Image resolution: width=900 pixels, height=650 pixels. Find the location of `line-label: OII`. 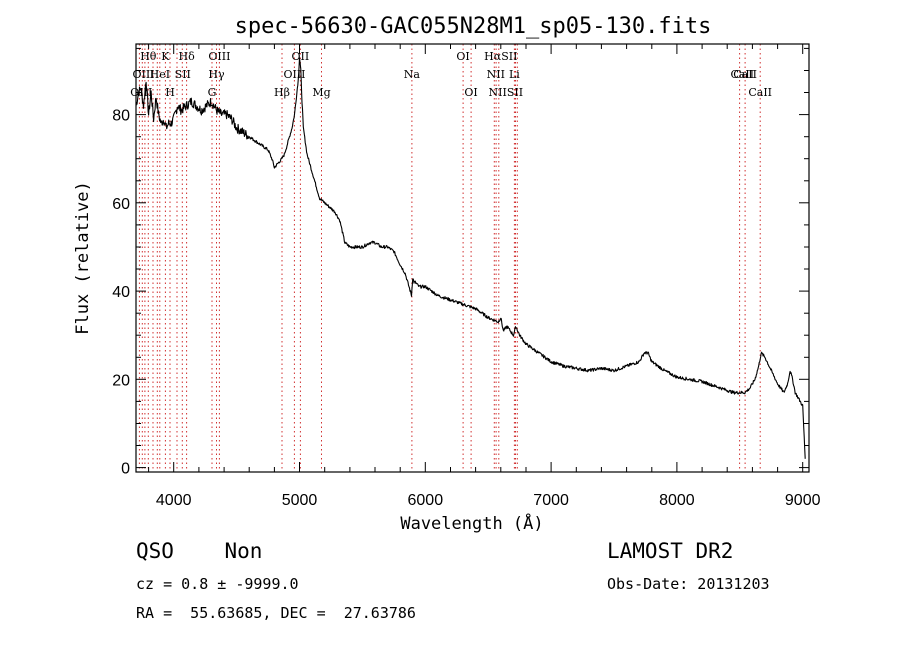

line-label: OII is located at coordinates (301, 56).